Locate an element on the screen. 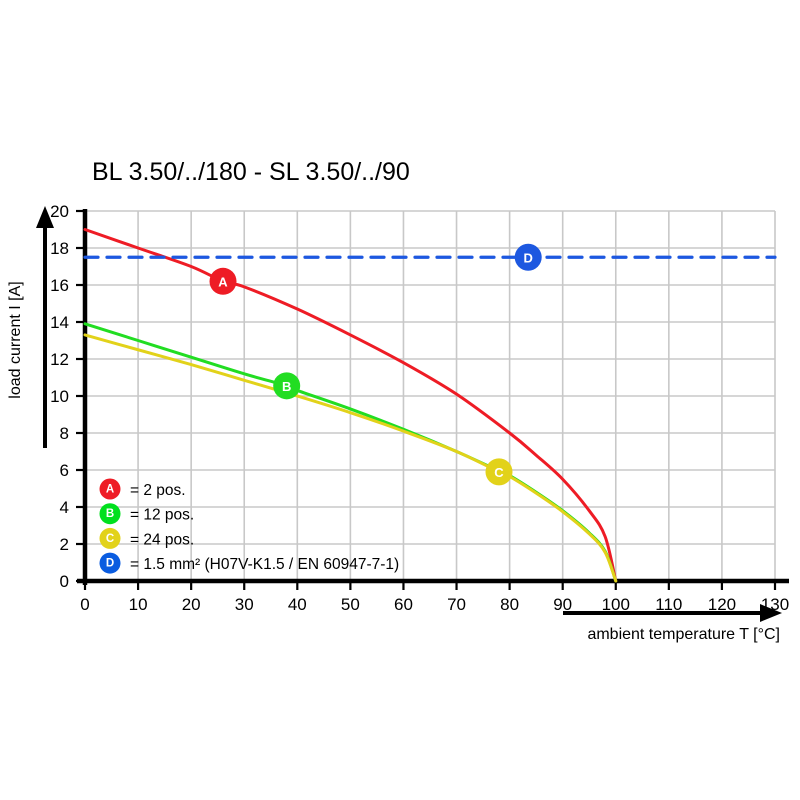 This screenshot has height=800, width=800. legend-marker-letter: C is located at coordinates (110, 539).